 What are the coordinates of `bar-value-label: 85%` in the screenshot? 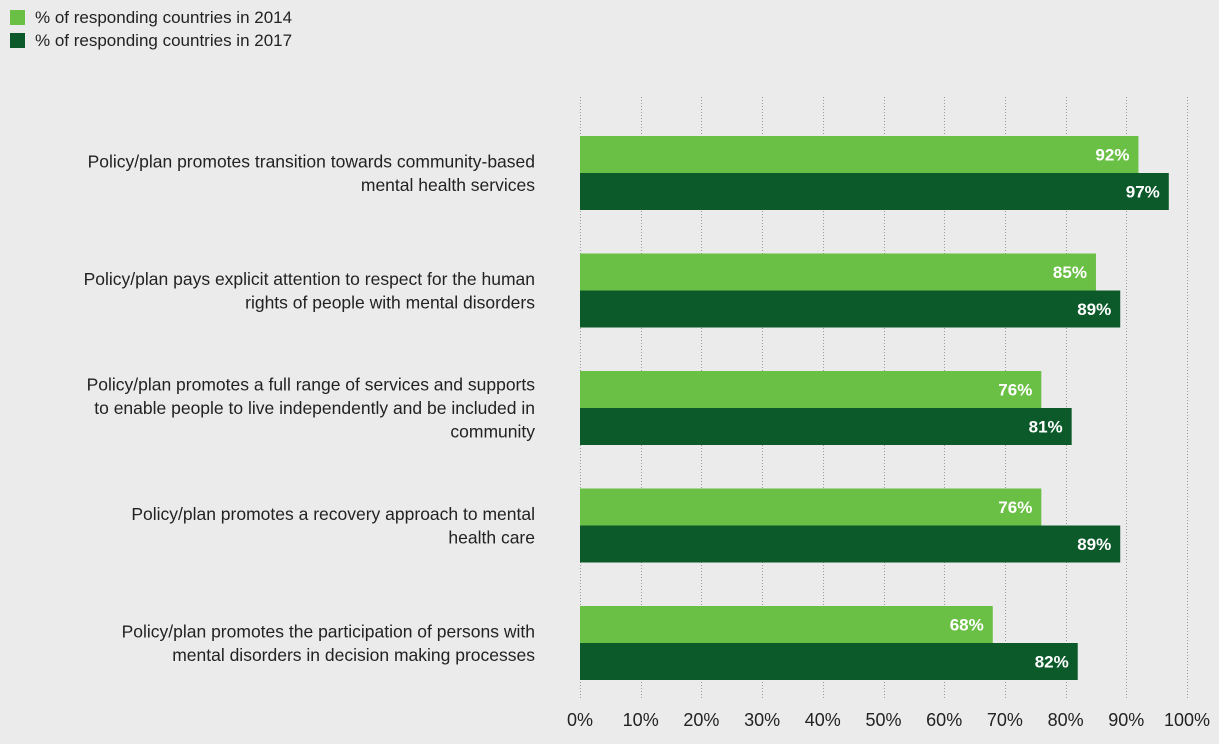 It's located at (1070, 272).